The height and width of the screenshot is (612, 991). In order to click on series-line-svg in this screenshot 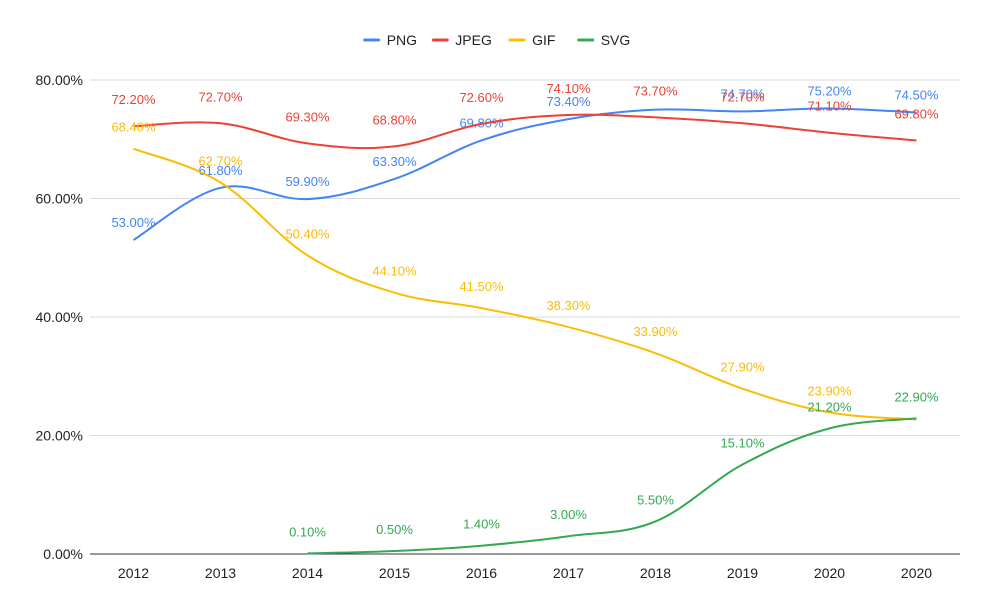, I will do `click(612, 486)`.